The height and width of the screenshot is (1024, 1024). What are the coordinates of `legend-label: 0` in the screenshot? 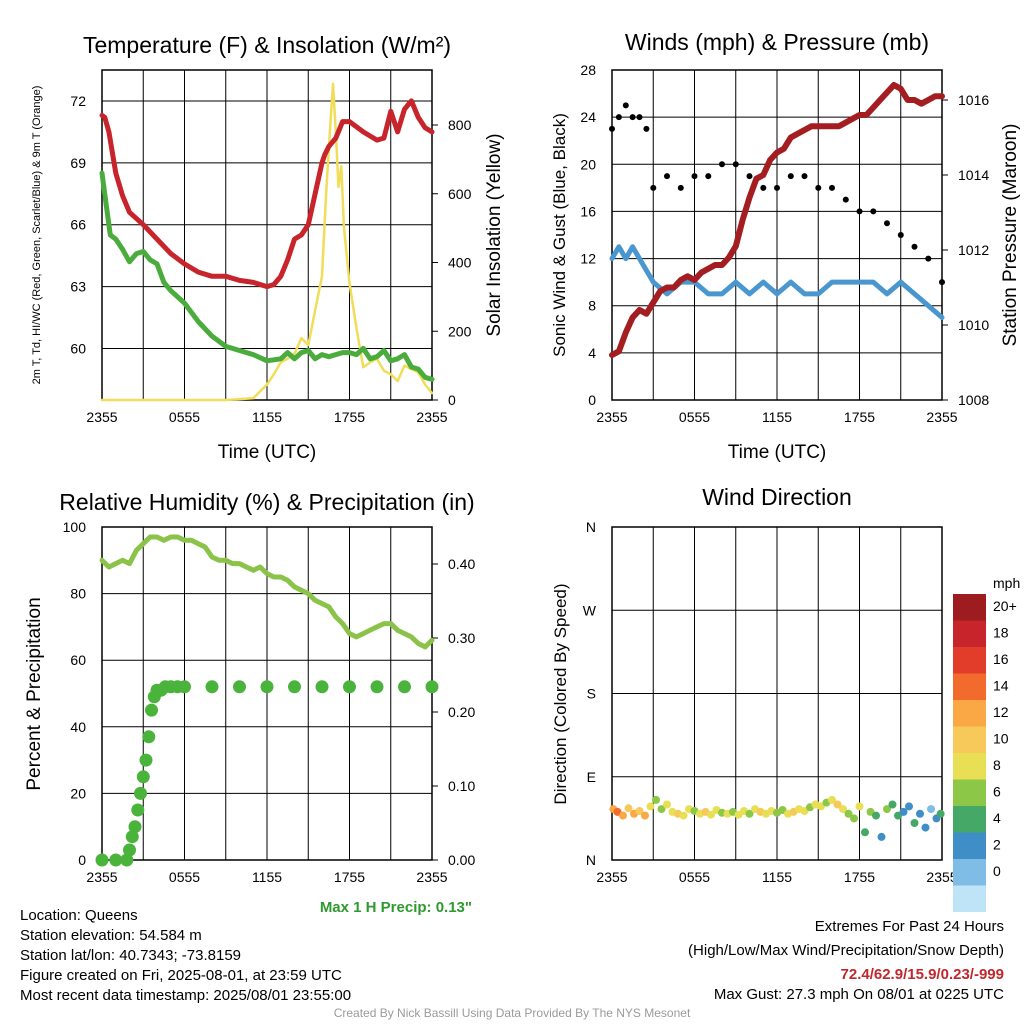 It's located at (997, 871).